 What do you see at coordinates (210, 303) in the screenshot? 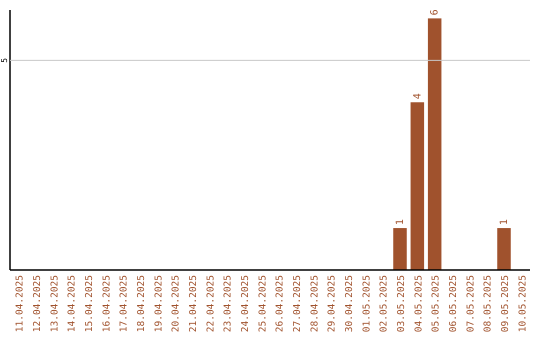
I see `x-tick-label: 22.04.2025` at bounding box center [210, 303].